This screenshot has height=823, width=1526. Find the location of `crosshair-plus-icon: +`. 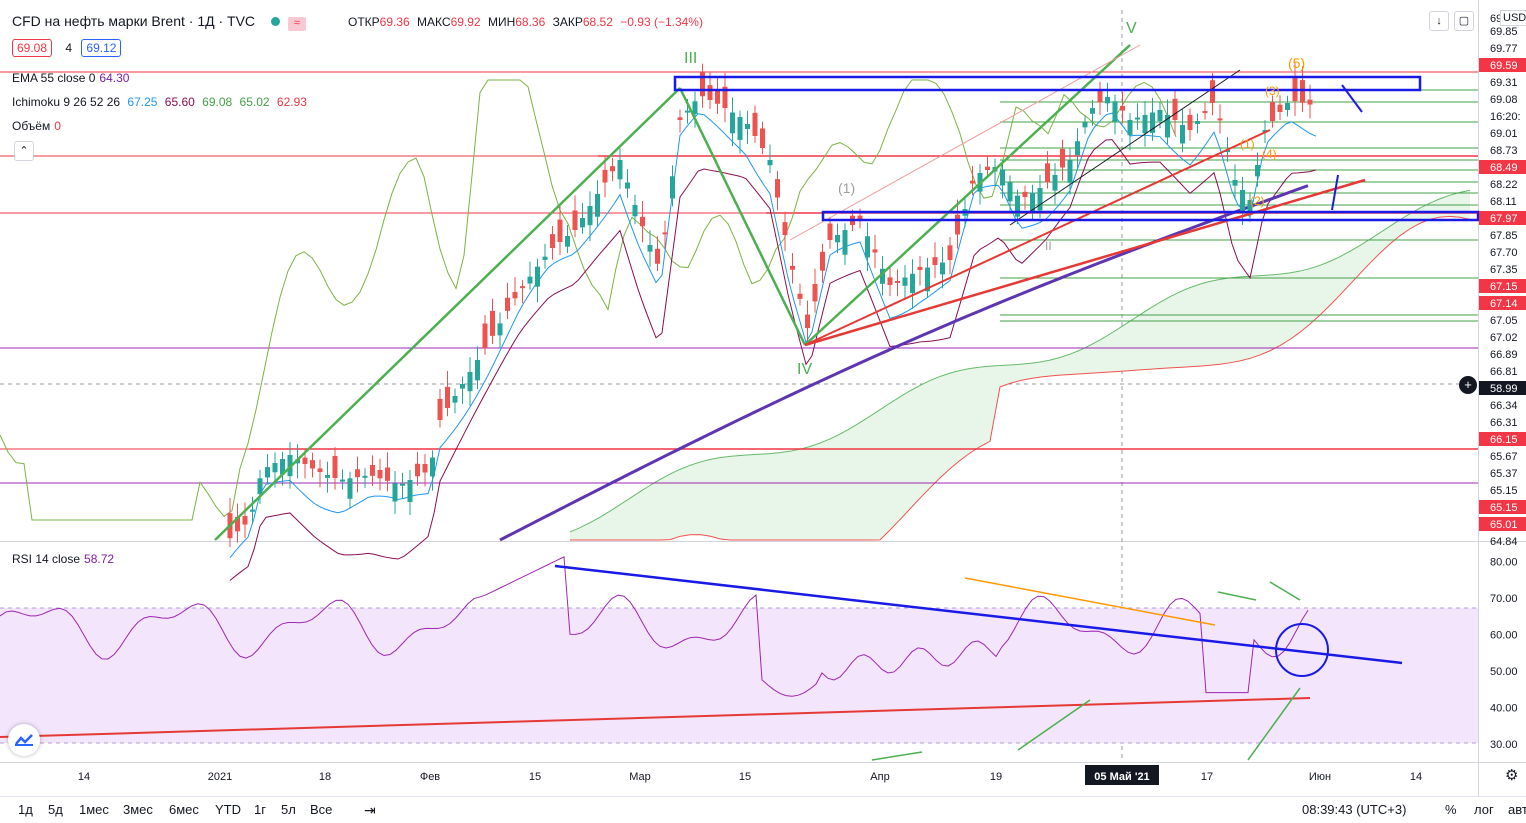

crosshair-plus-icon: + is located at coordinates (1468, 385).